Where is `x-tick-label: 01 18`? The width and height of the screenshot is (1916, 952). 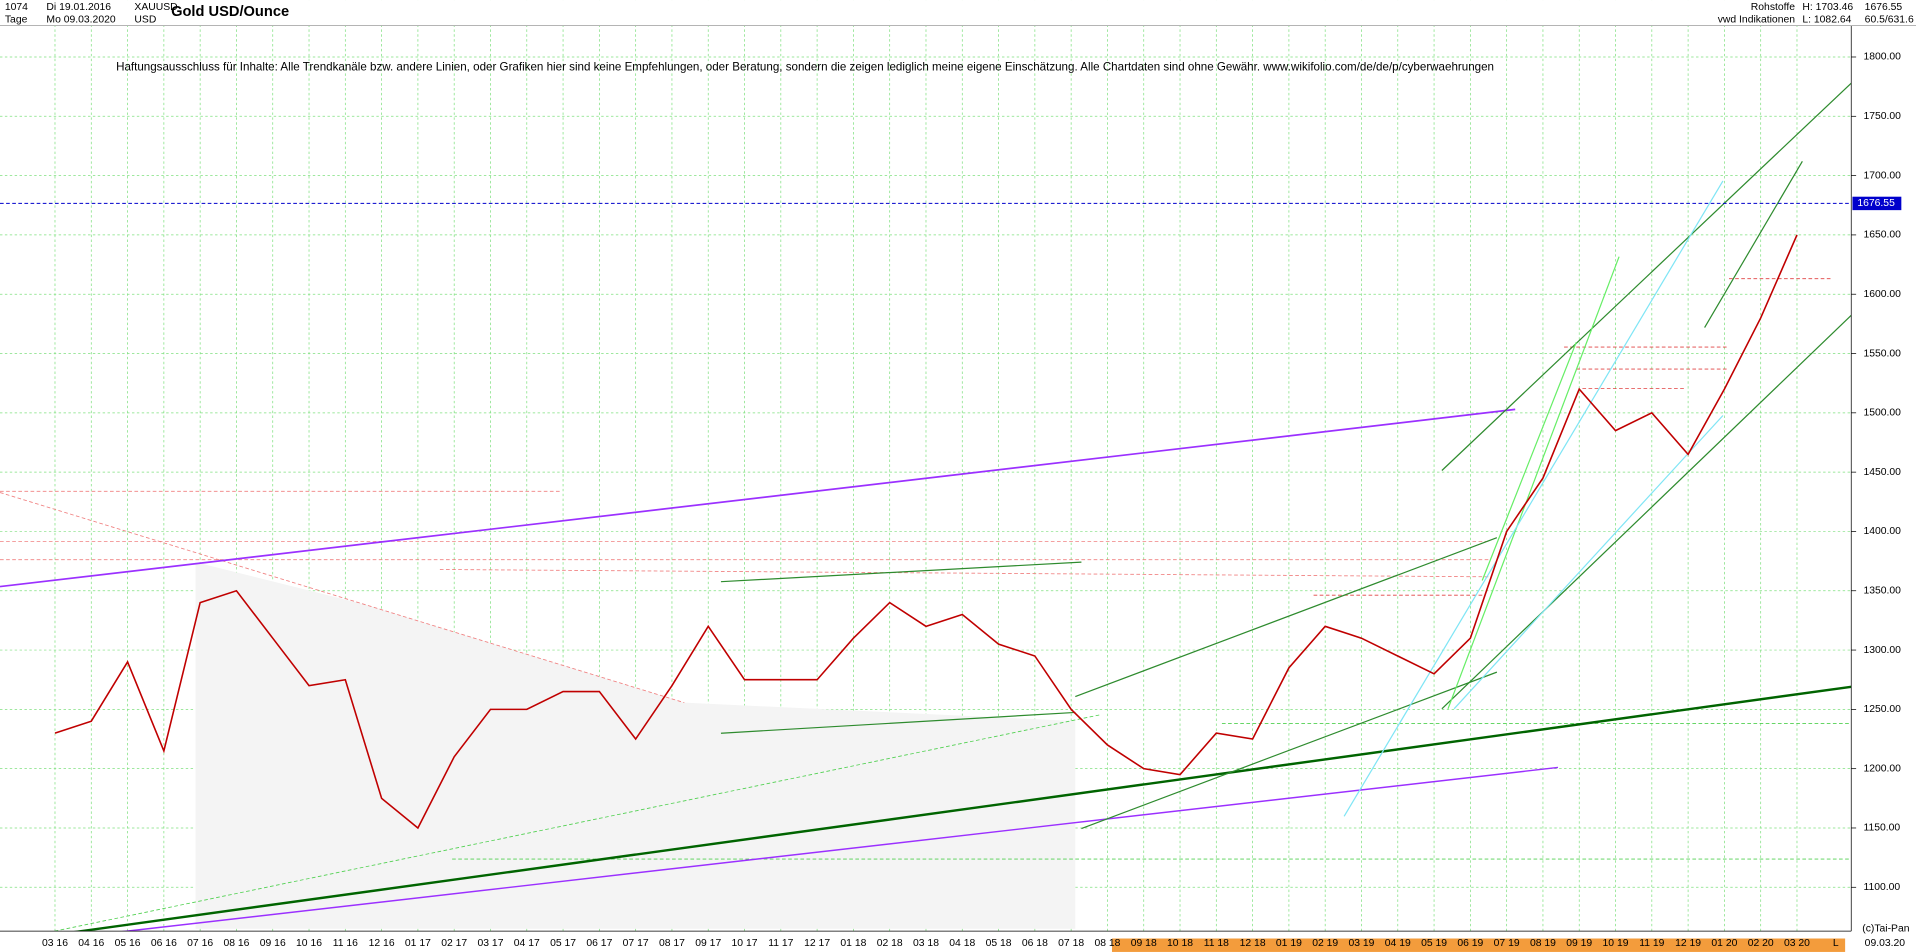 x-tick-label: 01 18 is located at coordinates (853, 943).